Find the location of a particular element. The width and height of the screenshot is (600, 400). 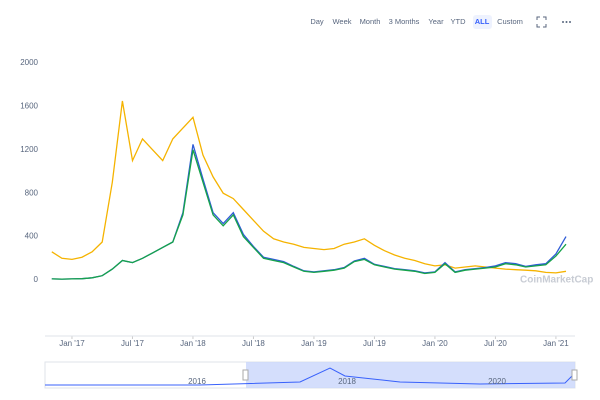

range-button: Month is located at coordinates (370, 21).